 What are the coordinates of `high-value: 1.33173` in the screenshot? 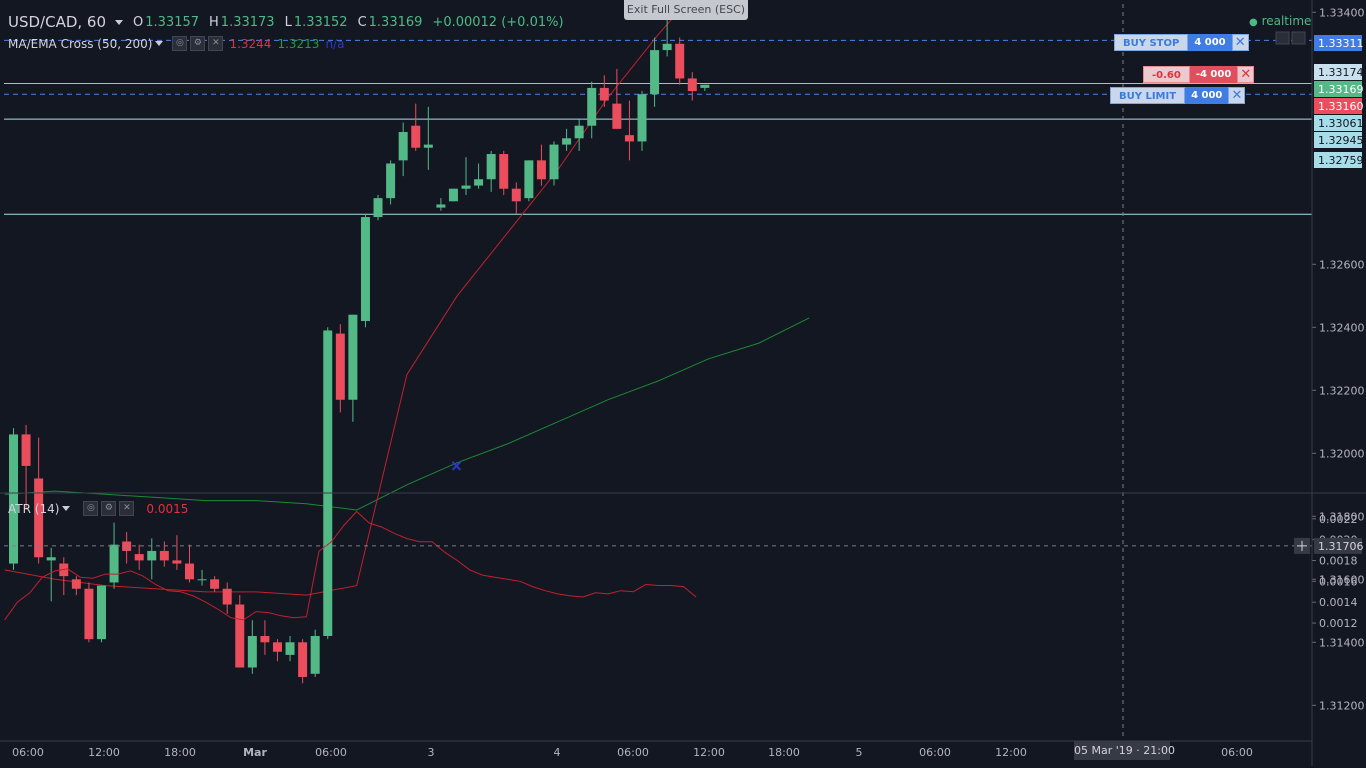 It's located at (247, 22).